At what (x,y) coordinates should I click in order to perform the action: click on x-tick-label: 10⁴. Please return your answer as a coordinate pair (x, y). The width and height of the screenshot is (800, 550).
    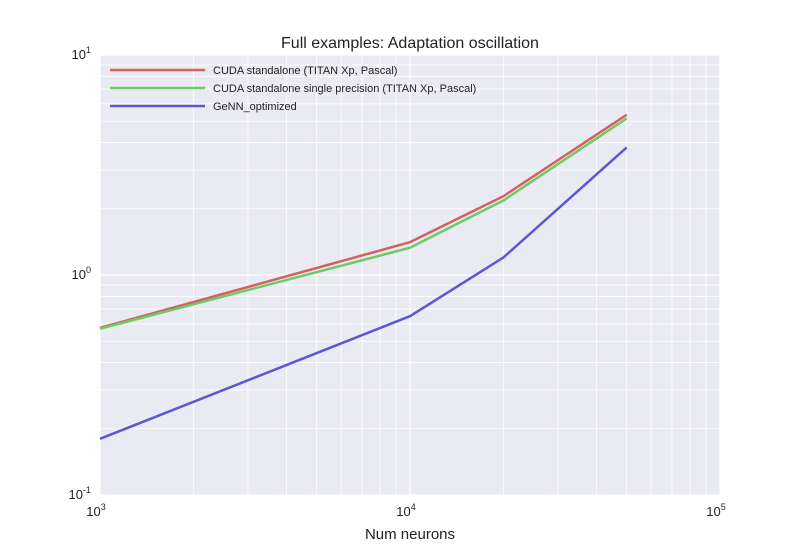
    Looking at the image, I should click on (405, 510).